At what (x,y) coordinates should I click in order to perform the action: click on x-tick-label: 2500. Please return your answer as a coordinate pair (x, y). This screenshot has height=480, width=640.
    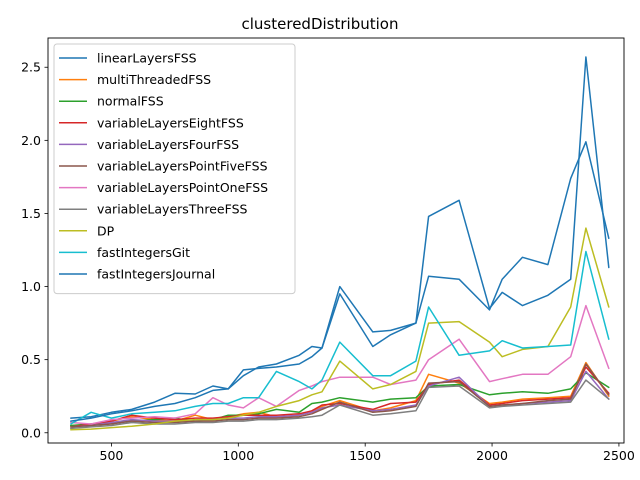
    Looking at the image, I should click on (619, 455).